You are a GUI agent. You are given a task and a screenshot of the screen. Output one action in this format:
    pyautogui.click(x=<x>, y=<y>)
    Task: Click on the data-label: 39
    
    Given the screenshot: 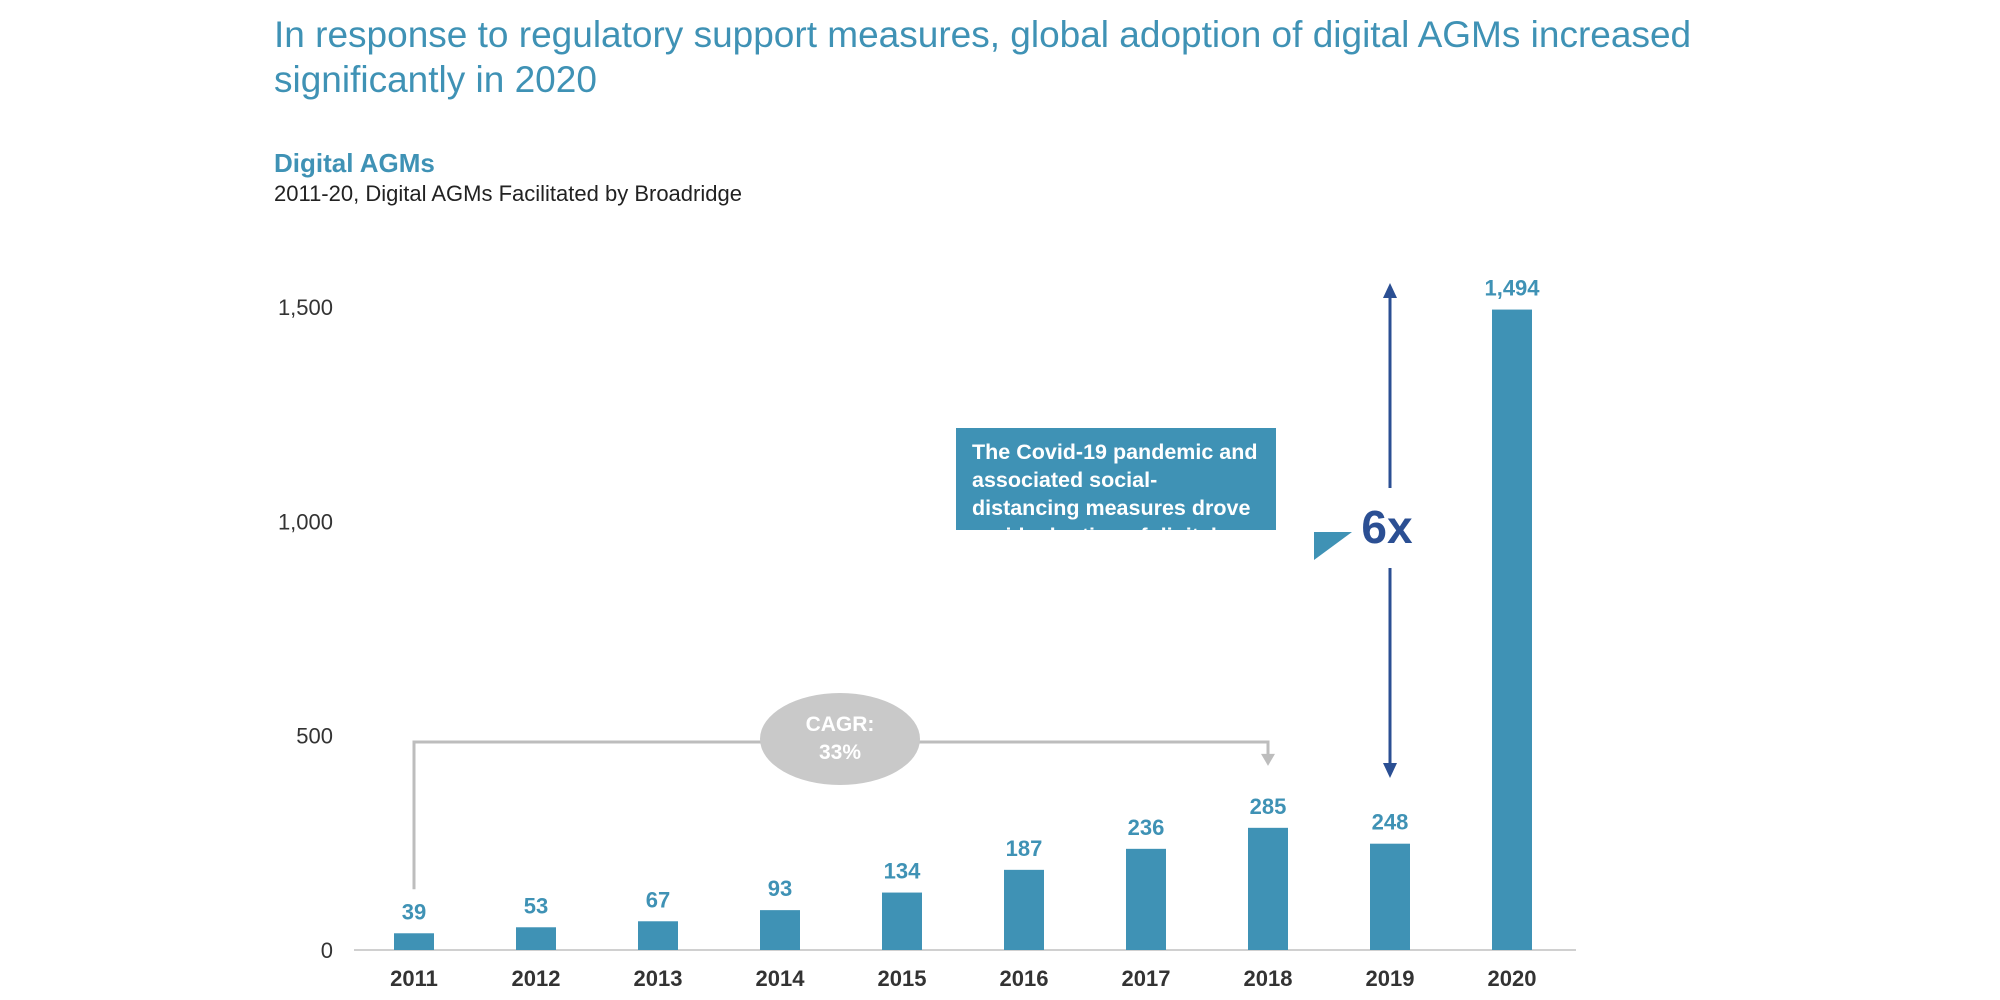 What is the action you would take?
    pyautogui.click(x=414, y=911)
    